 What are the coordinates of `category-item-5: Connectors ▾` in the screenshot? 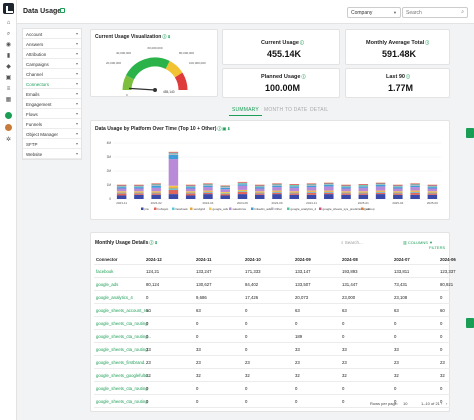 It's located at (52, 84).